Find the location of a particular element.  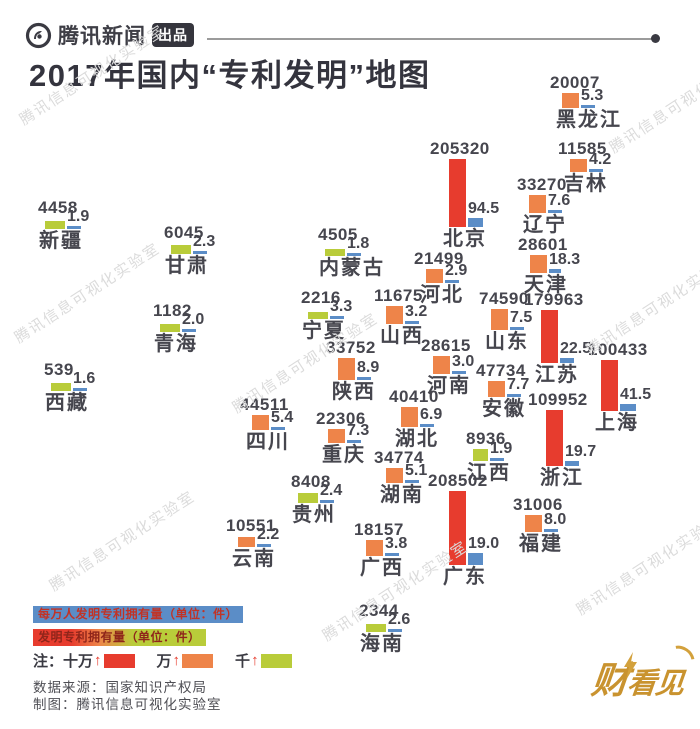

province-name-label: 新疆 is located at coordinates (61, 241).